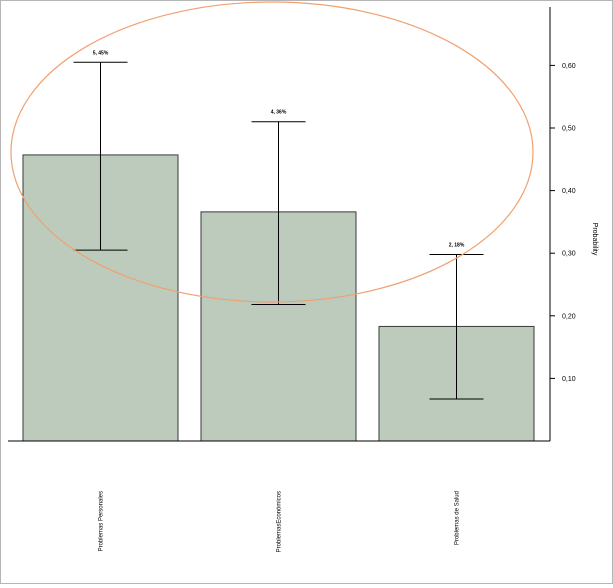  What do you see at coordinates (594, 239) in the screenshot?
I see `y-axis-title: Probability` at bounding box center [594, 239].